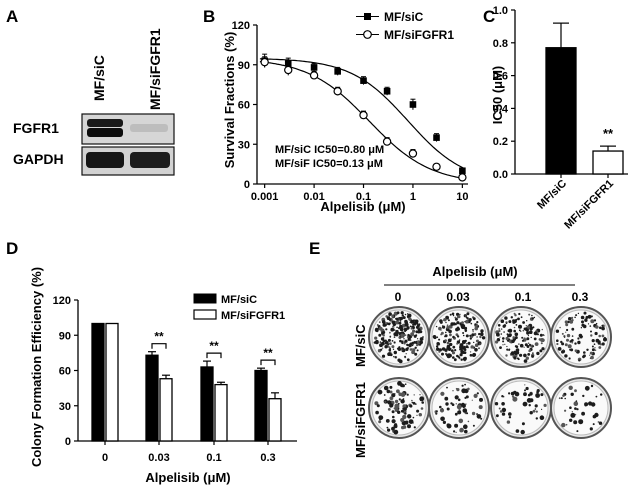  I want to click on chart-b-axes: 0 30 60 90 120 0.001 0.01 0.1 1 10, so click(350, 111).